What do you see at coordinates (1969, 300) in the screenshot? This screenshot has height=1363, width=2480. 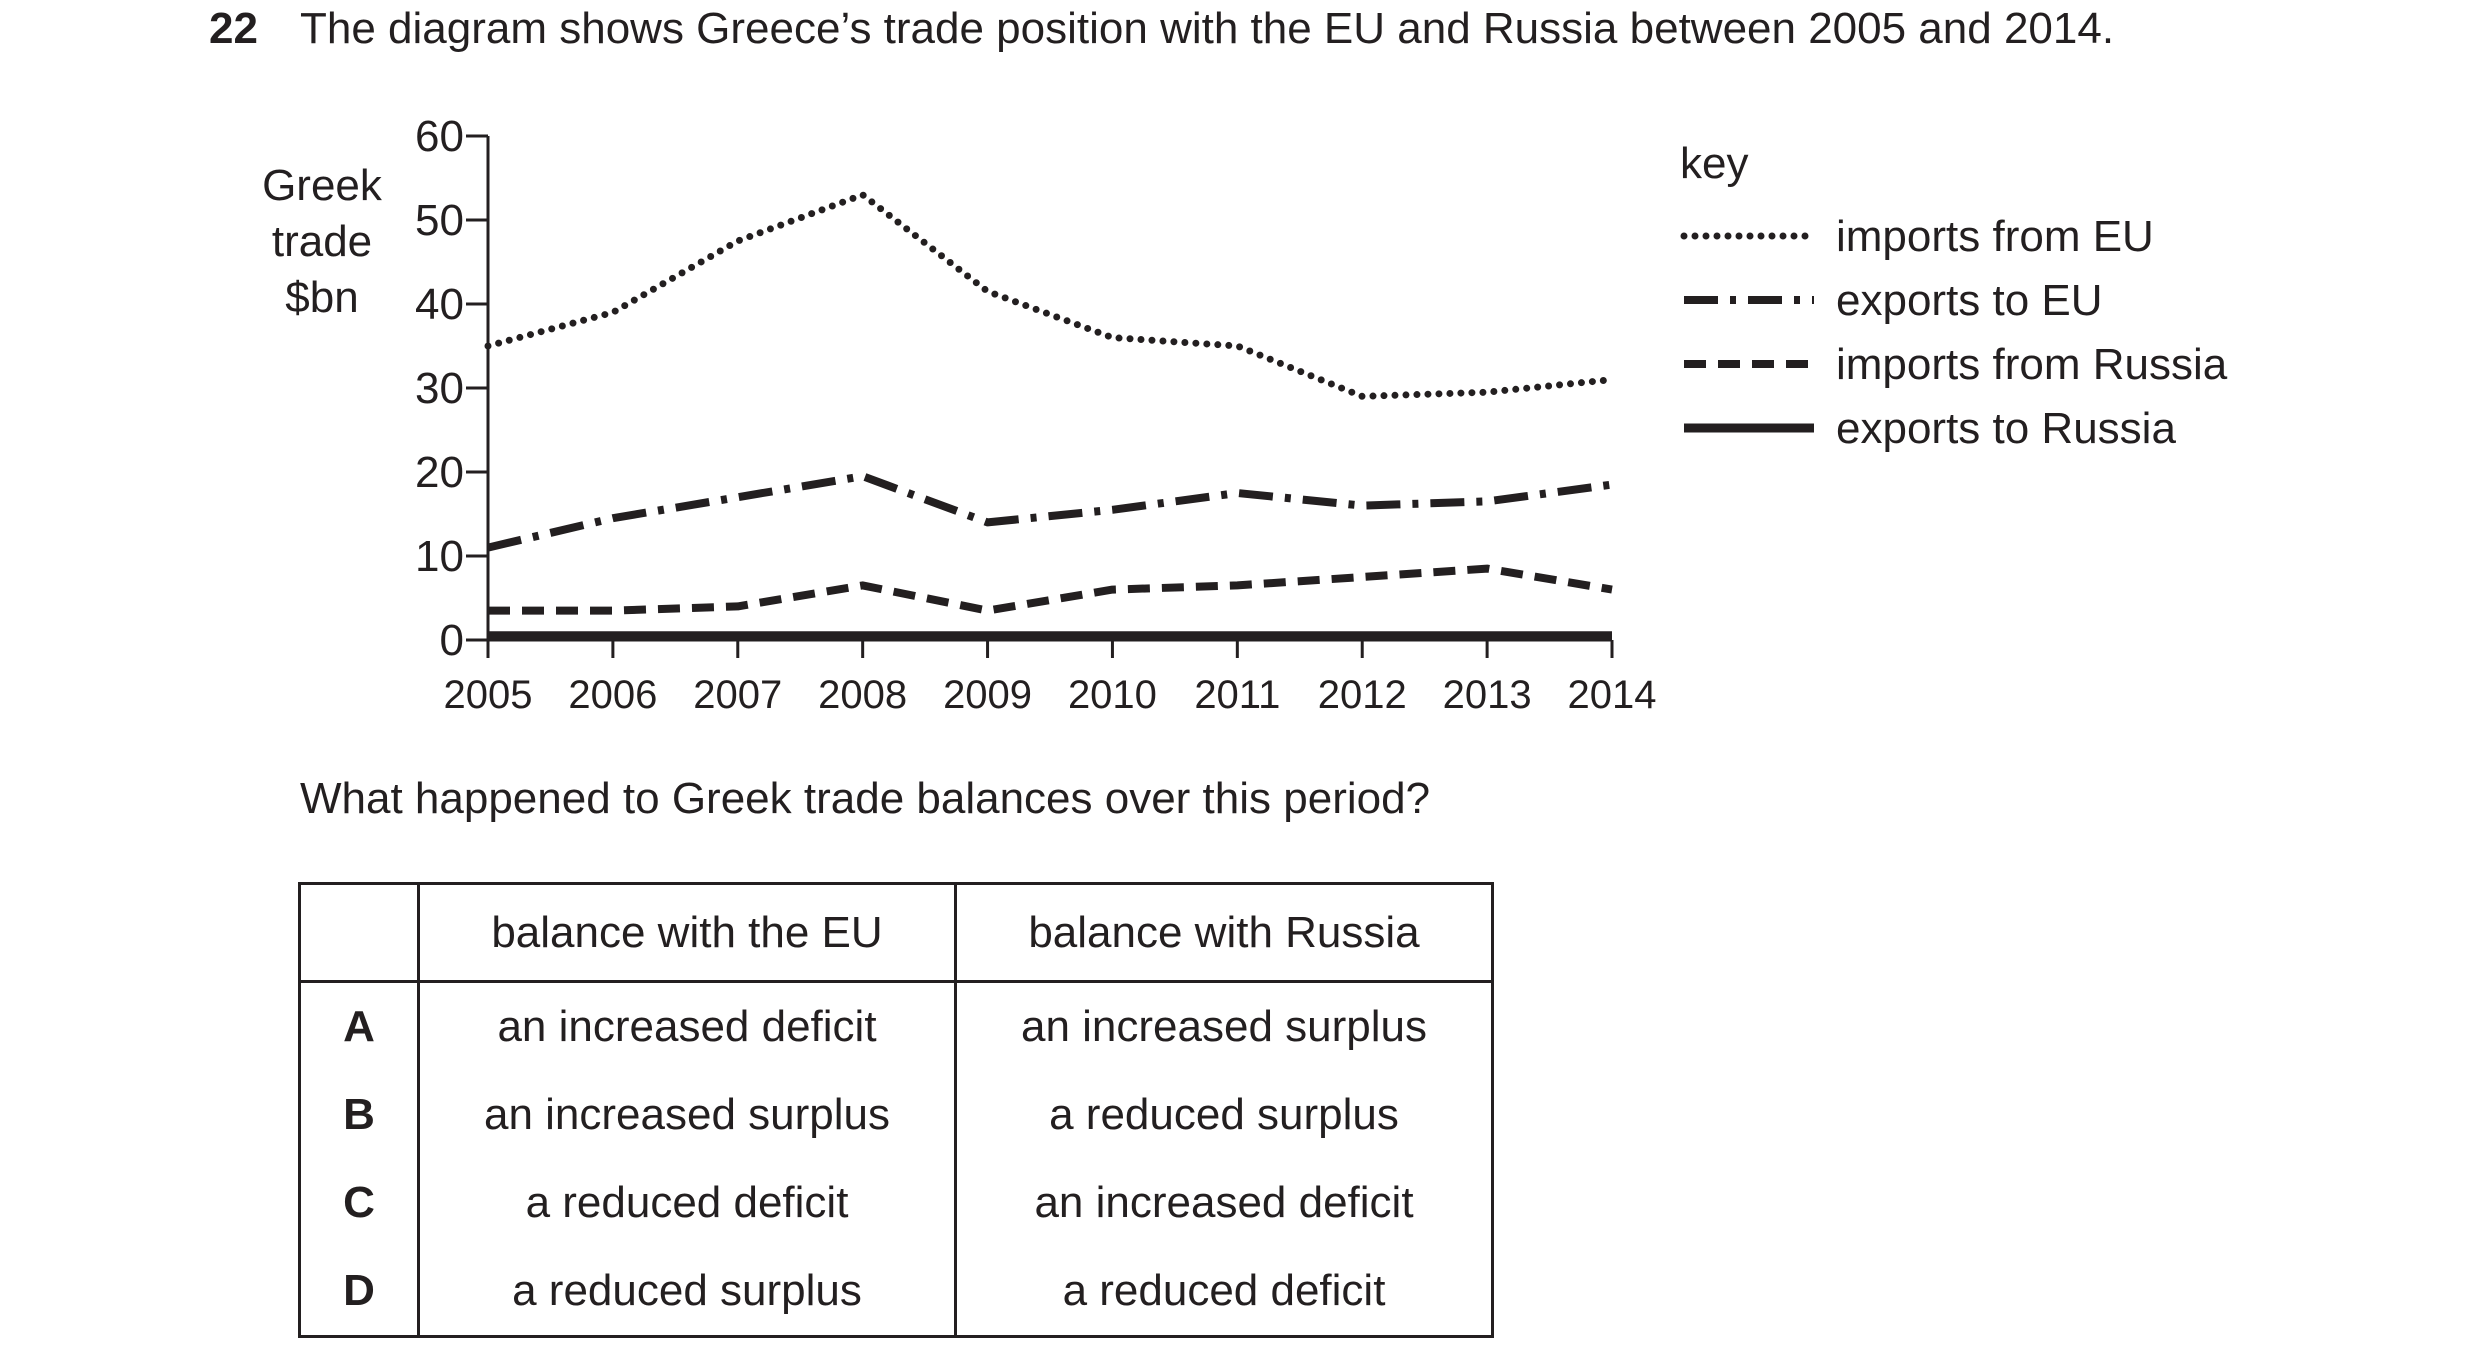 I see `legend-label-exports-to-eu: exports to EU` at bounding box center [1969, 300].